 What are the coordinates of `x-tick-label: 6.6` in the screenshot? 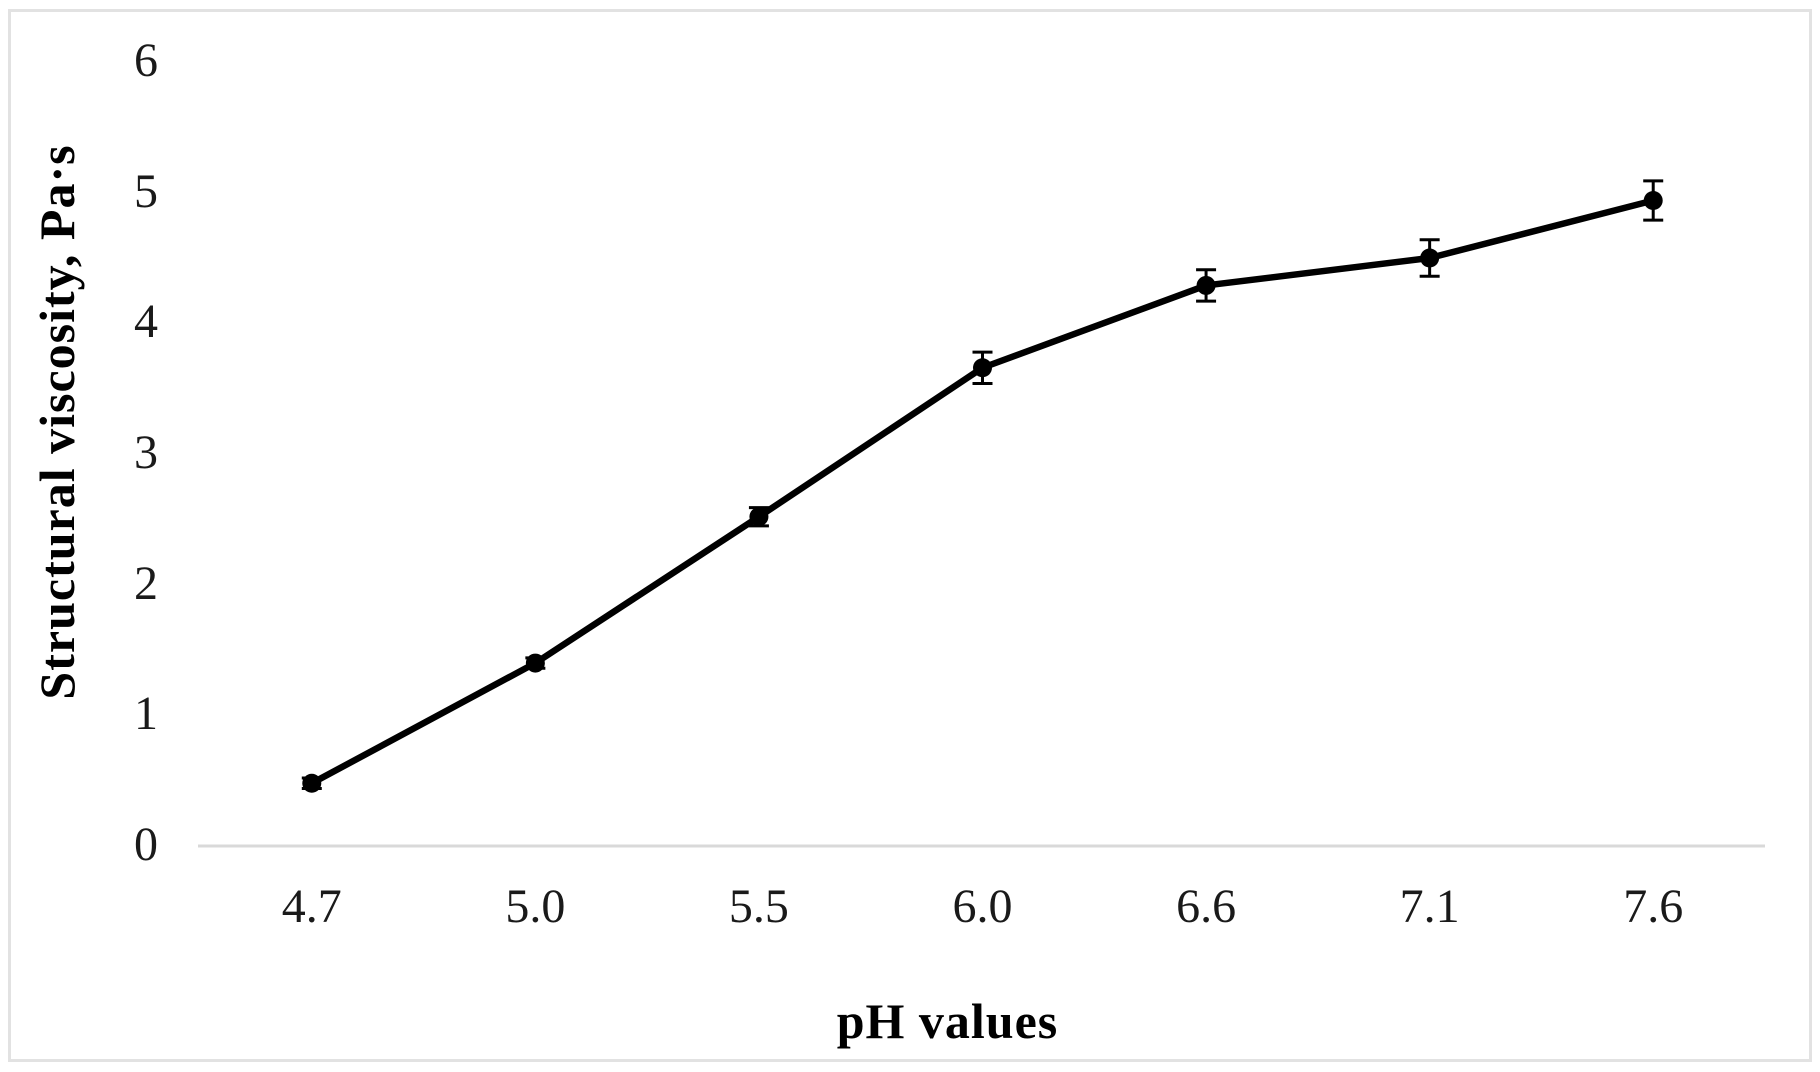 It's located at (1206, 906).